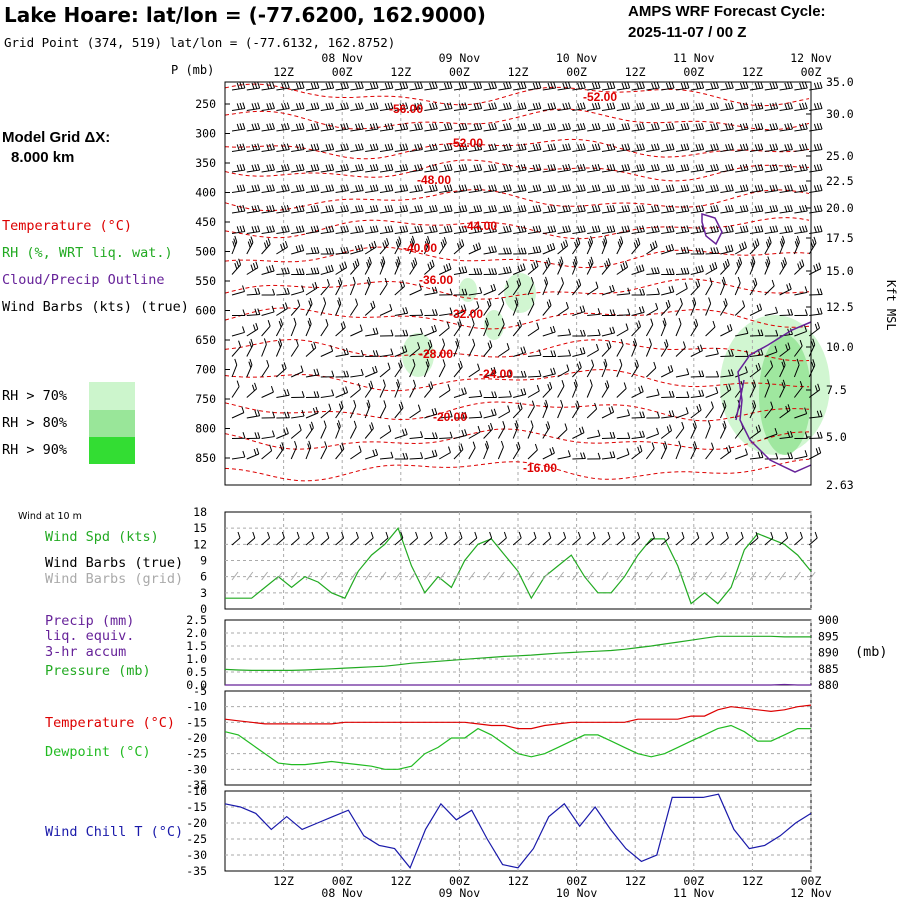  I want to click on height-tick: 20.0, so click(840, 208).